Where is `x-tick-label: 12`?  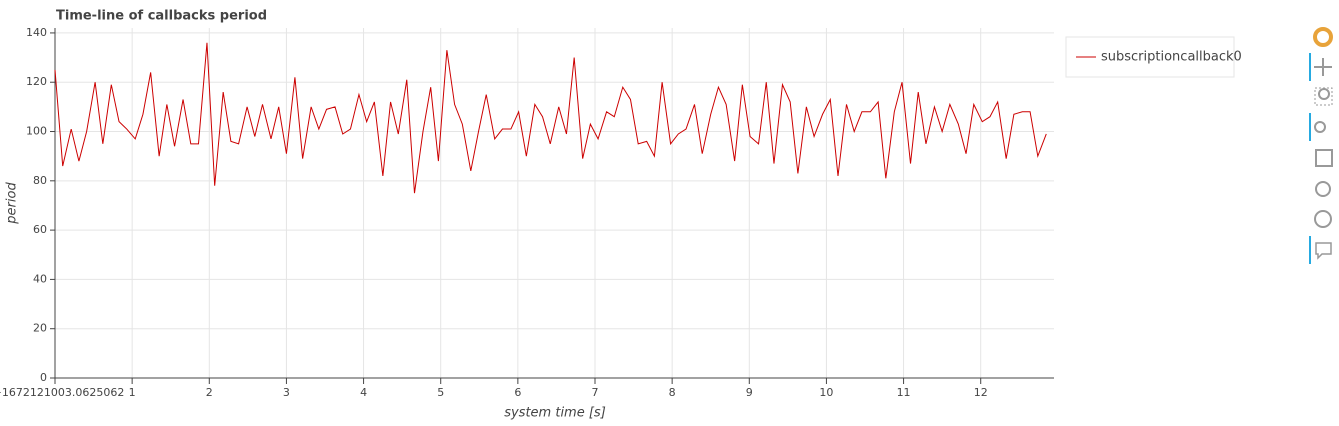
x-tick-label: 12 is located at coordinates (981, 392).